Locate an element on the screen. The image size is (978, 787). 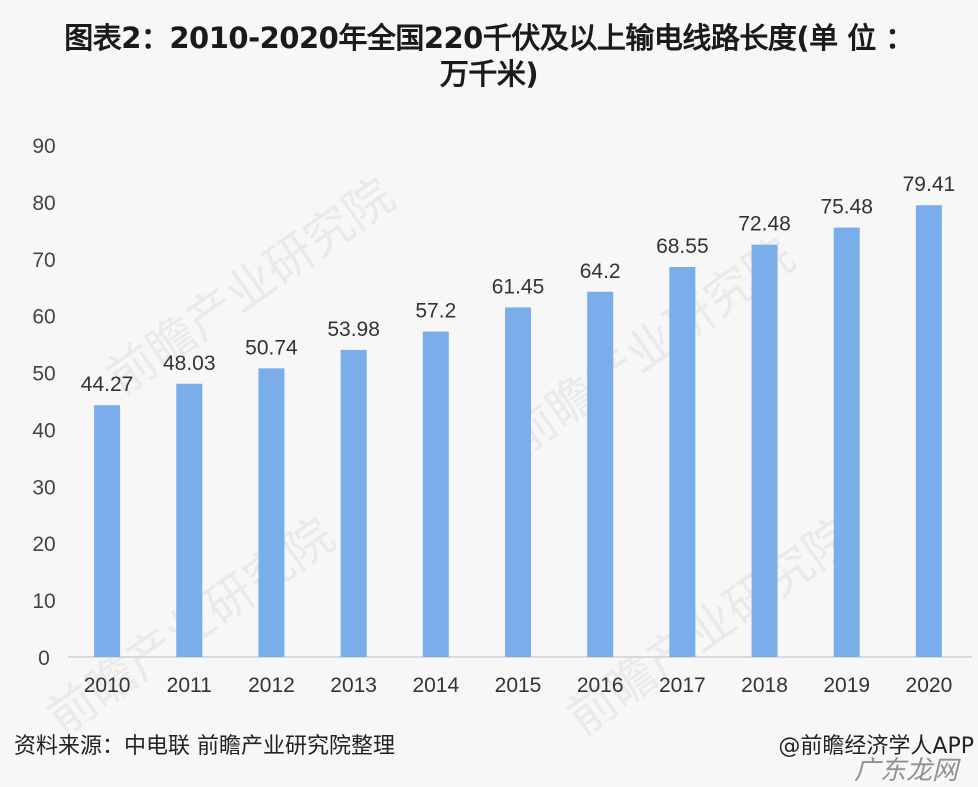
x-tick-label-2019: 2019 is located at coordinates (846, 685).